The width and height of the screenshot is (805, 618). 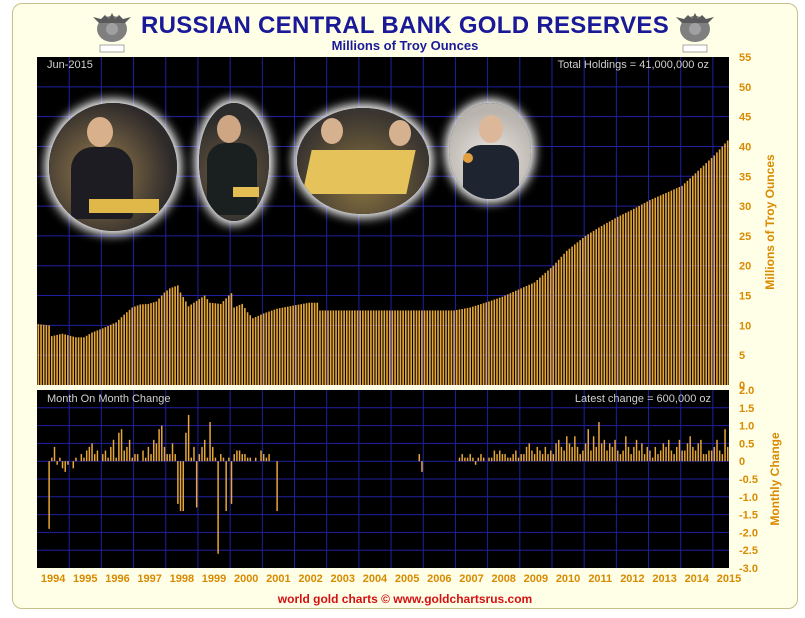 I want to click on chart-title: RUSSIAN CENTRAL BANK GOLD RESERVES, so click(x=405, y=25).